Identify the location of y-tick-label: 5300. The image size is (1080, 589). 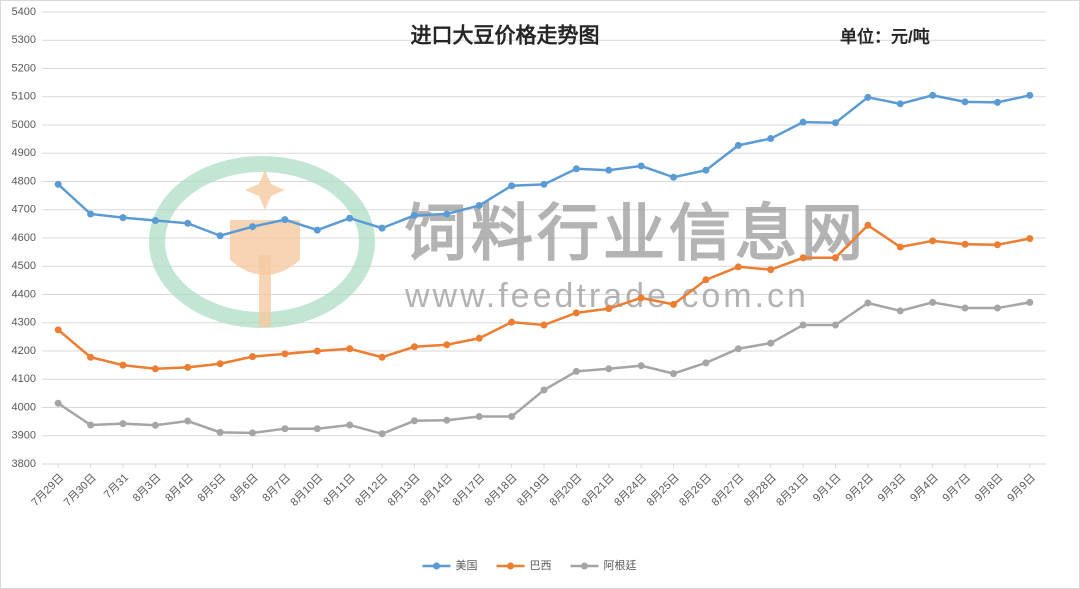
(24, 40).